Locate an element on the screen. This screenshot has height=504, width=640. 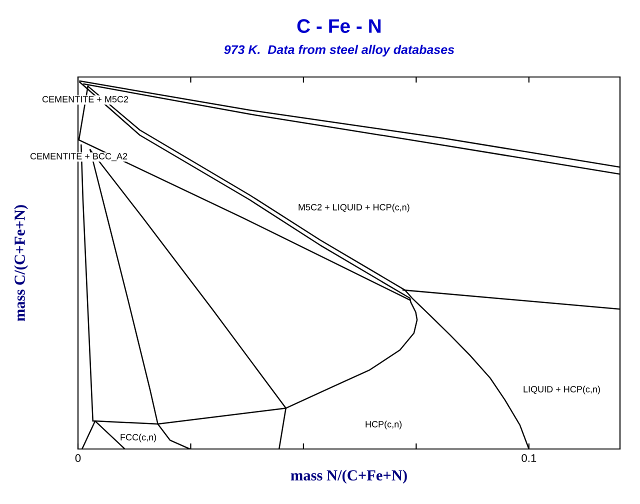
x-tick-label: 0 is located at coordinates (78, 458).